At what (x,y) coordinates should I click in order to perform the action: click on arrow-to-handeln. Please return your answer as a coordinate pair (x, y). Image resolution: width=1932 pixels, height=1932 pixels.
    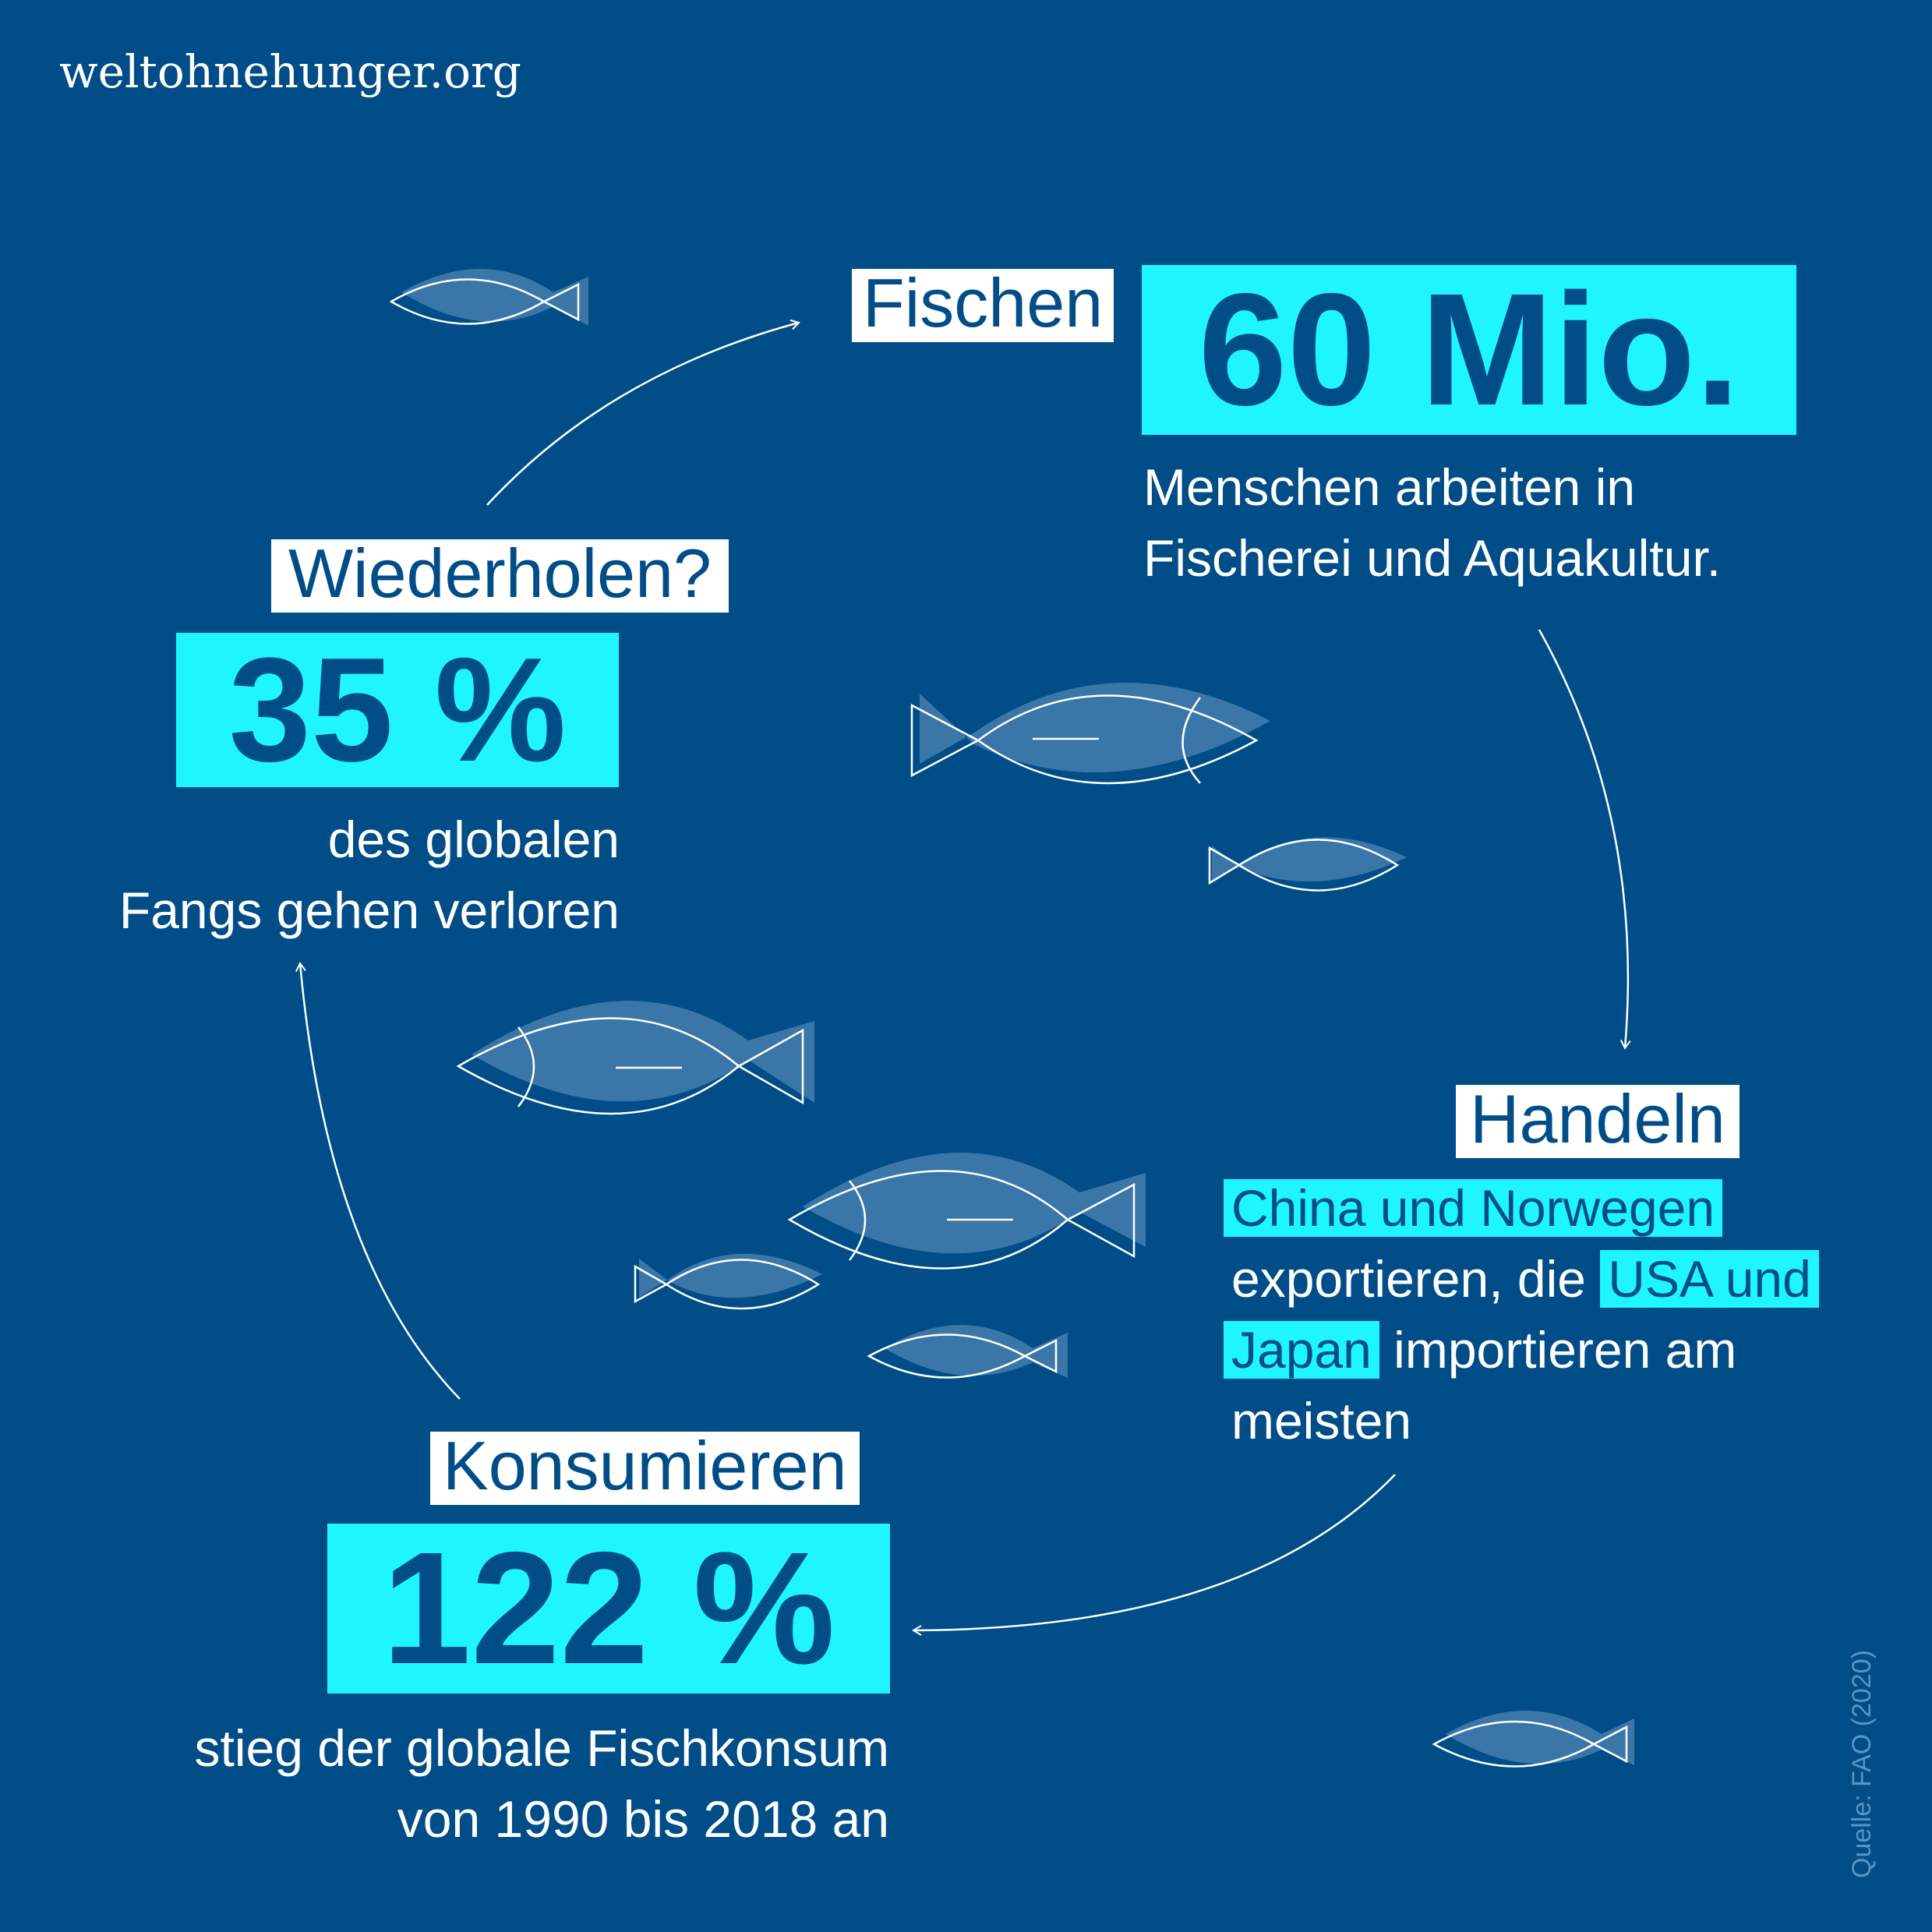
    Looking at the image, I should click on (1585, 840).